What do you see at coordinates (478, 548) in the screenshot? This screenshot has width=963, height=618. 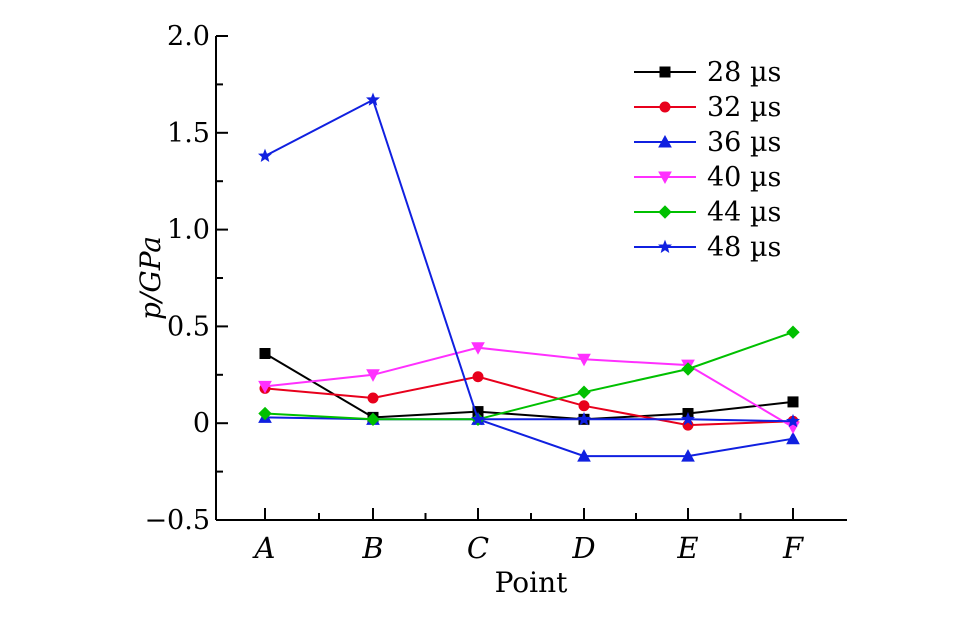 I see `x-tick-label: C` at bounding box center [478, 548].